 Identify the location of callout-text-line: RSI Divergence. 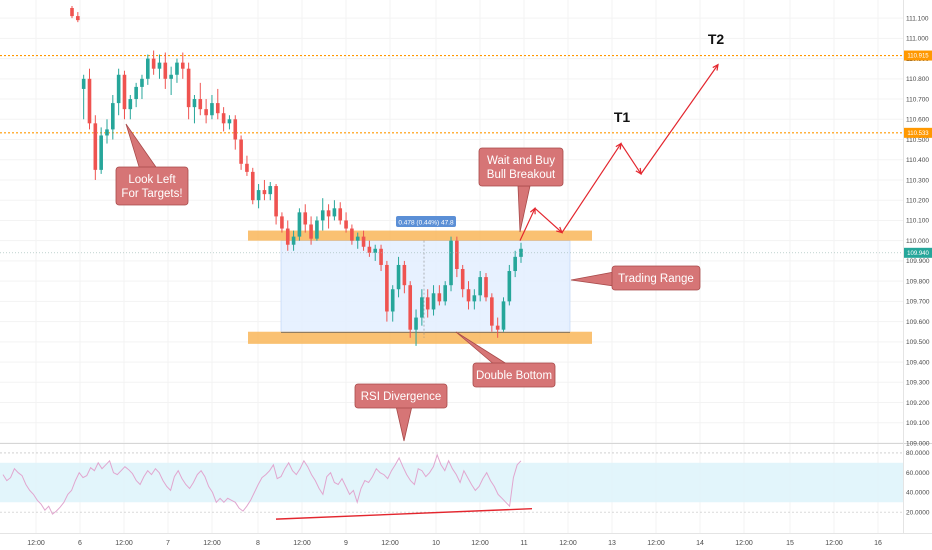
(401, 397).